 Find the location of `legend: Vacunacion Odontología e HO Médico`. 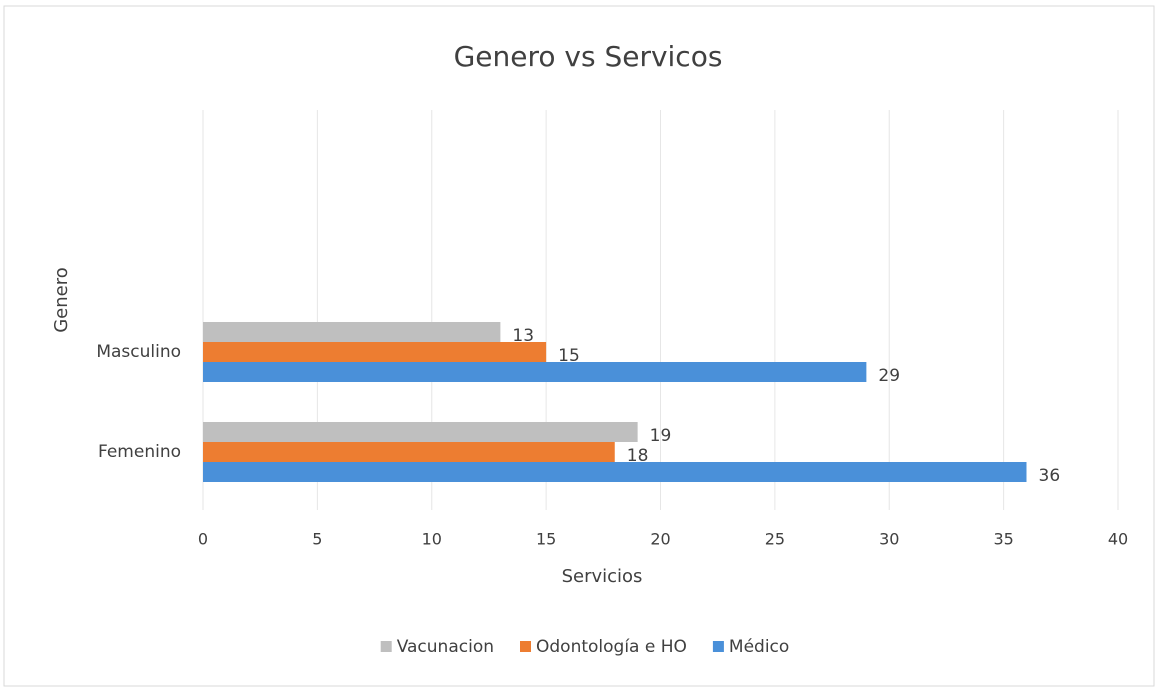

legend: Vacunacion Odontología e HO Médico is located at coordinates (584, 647).